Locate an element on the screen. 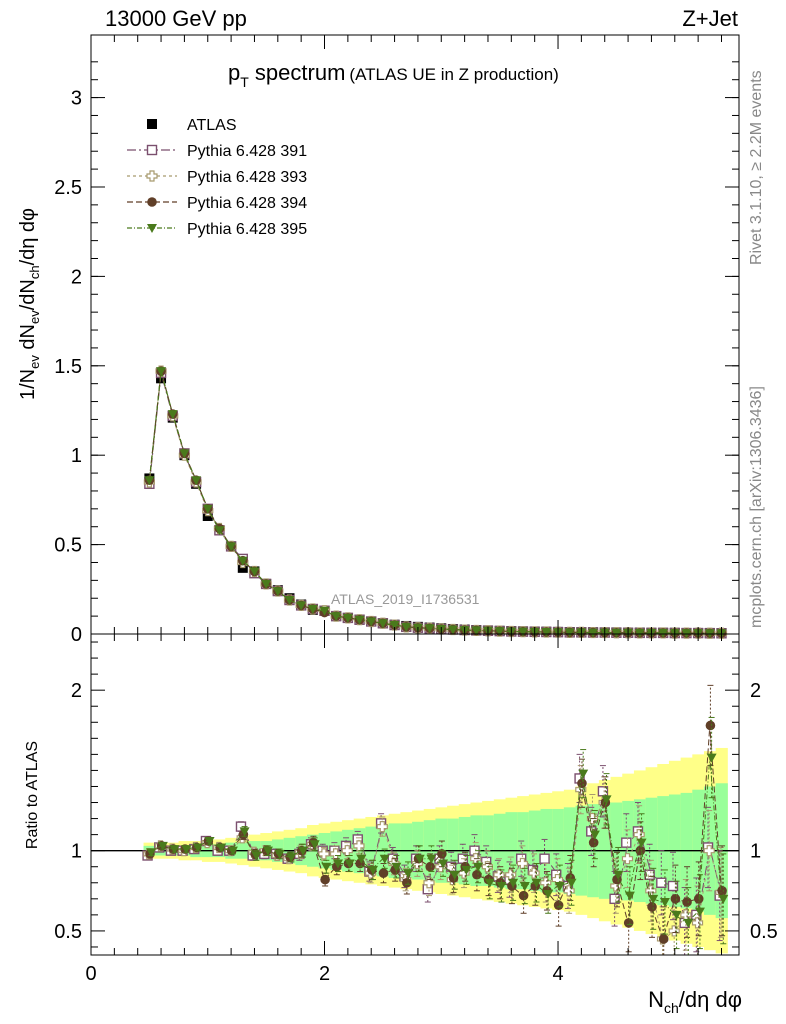 This screenshot has height=1024, width=786. ratio-ytick-label: 0.5 is located at coordinates (68, 932).